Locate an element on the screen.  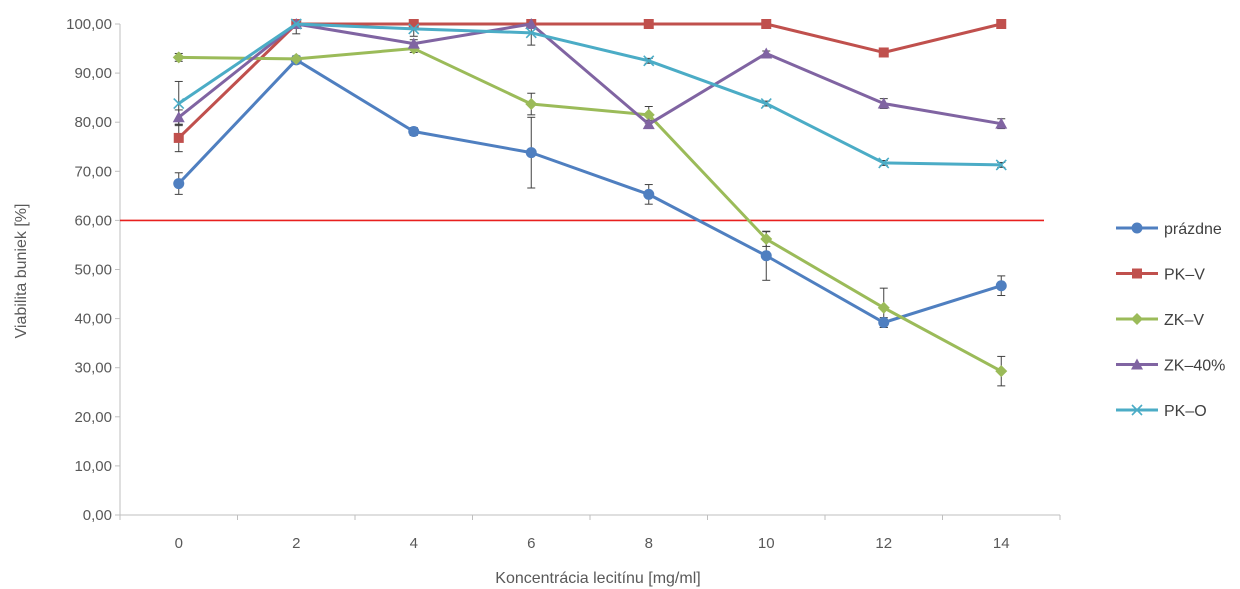
x-axis-title: Koncentrácia lecitínu [mg/ml] is located at coordinates (597, 578).